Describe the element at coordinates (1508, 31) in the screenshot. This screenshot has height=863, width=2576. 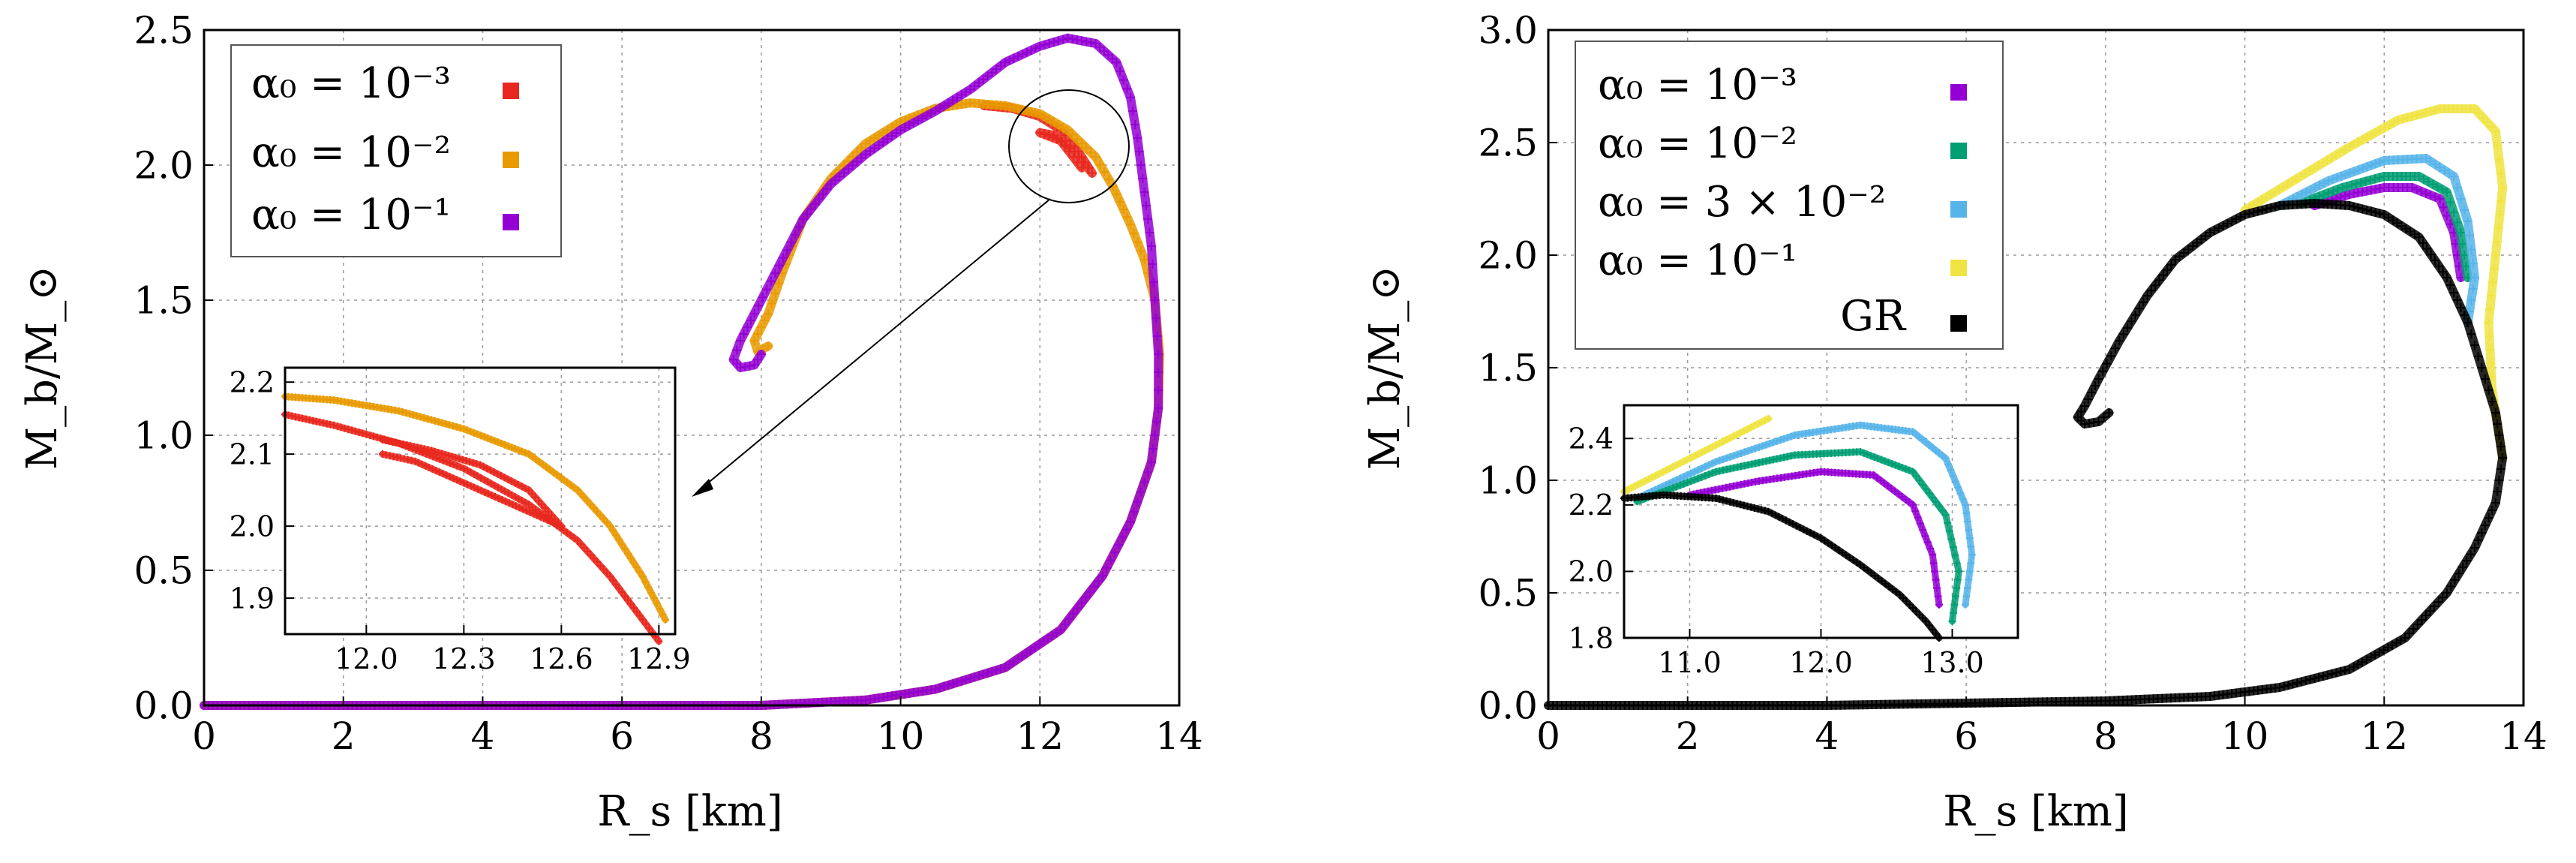
I see `y-tick-label: 3.0` at that location.